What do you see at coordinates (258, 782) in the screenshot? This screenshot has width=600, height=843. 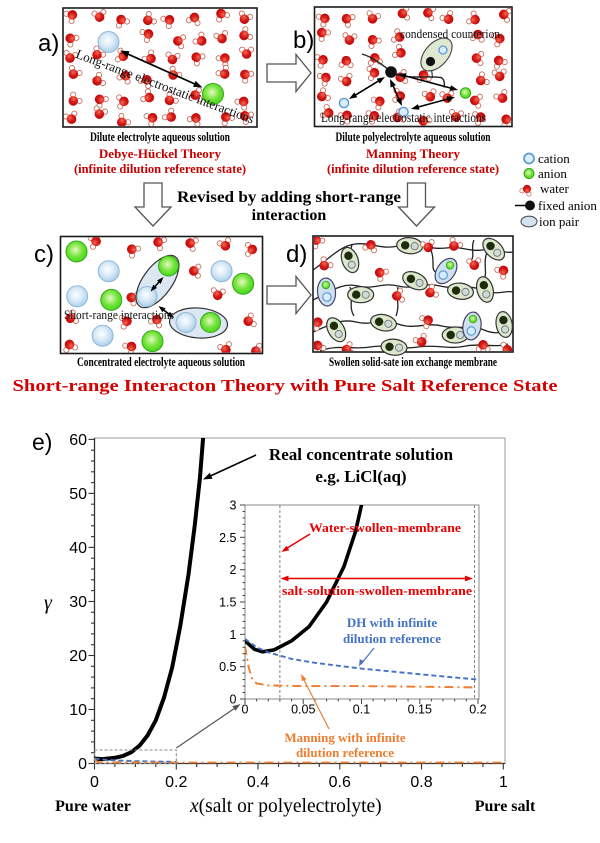 I see `svg-text: 0.4` at bounding box center [258, 782].